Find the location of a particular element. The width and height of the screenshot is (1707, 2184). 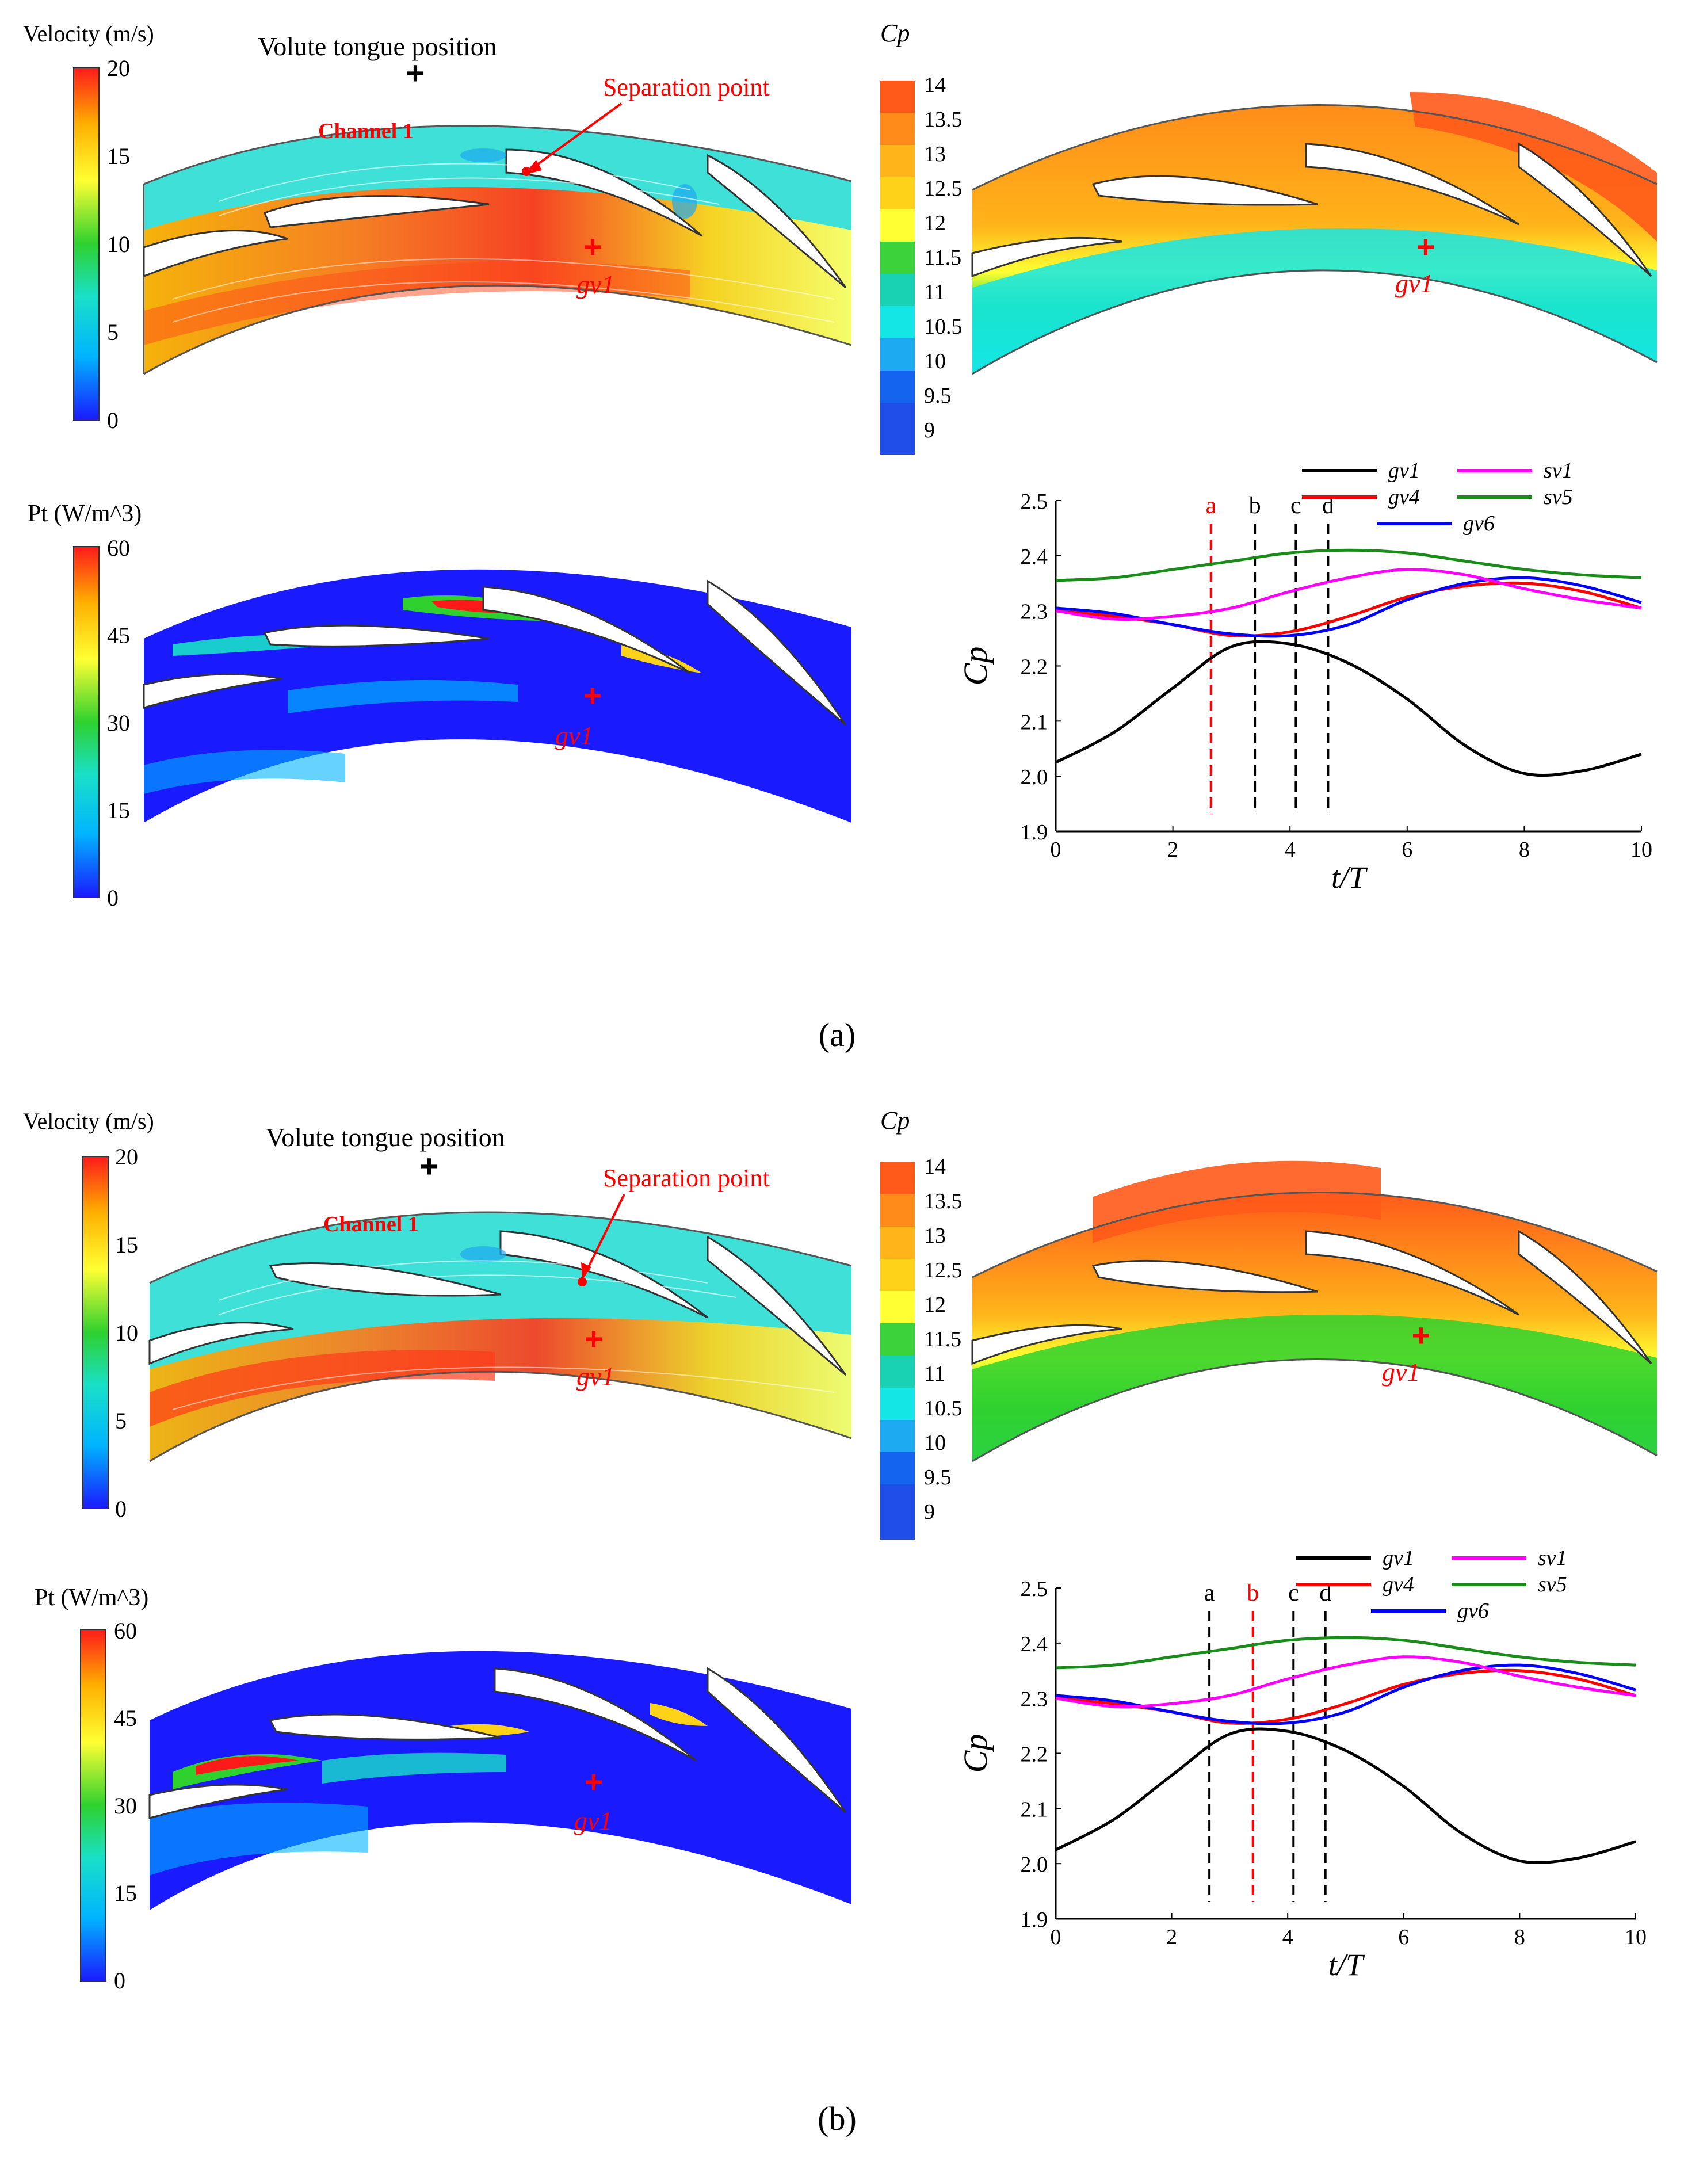

cp-colorbar is located at coordinates (897, 1351).